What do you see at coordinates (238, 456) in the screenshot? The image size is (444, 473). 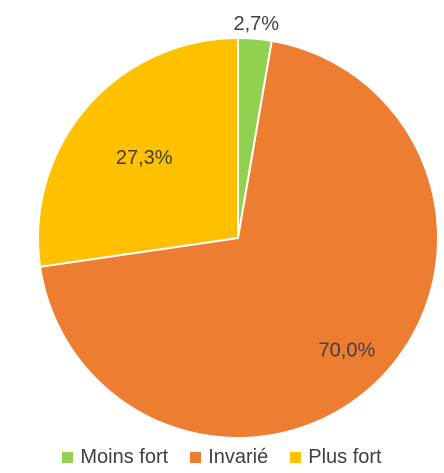 I see `legend-label: Invarié` at bounding box center [238, 456].